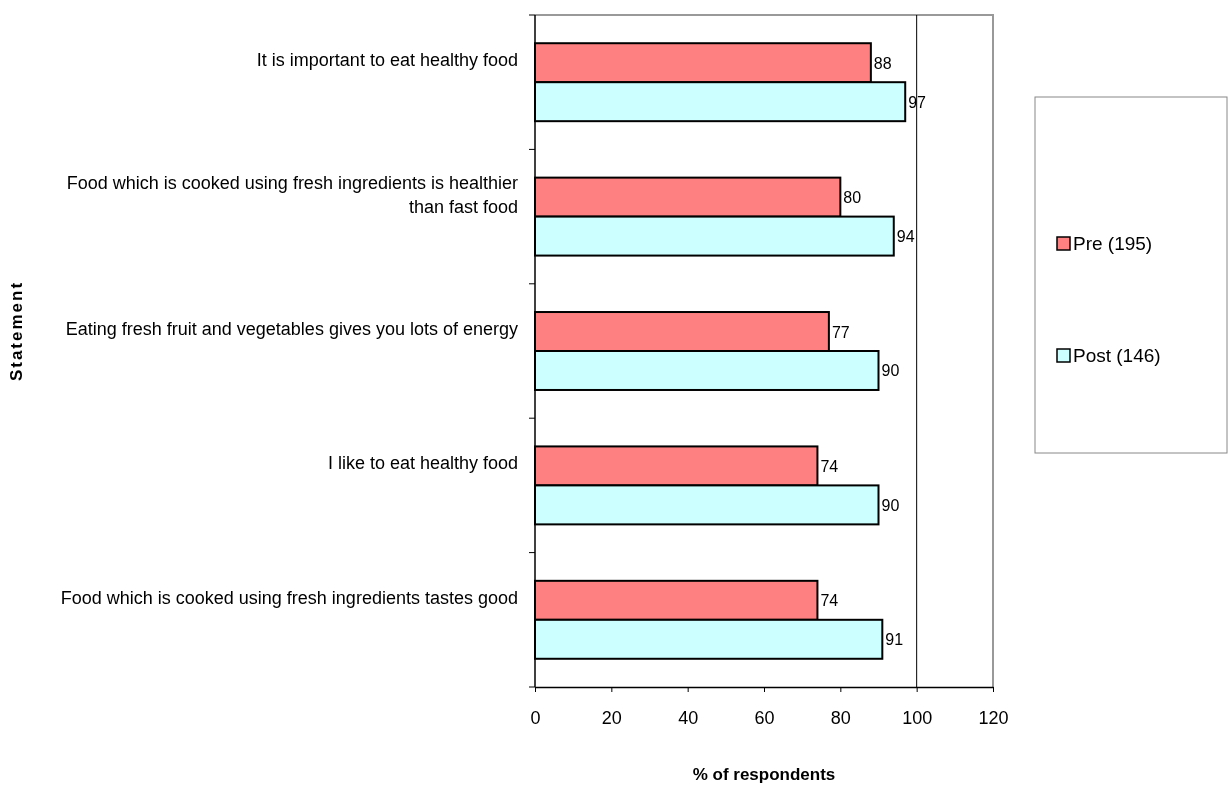  What do you see at coordinates (852, 198) in the screenshot?
I see `data-label: 80` at bounding box center [852, 198].